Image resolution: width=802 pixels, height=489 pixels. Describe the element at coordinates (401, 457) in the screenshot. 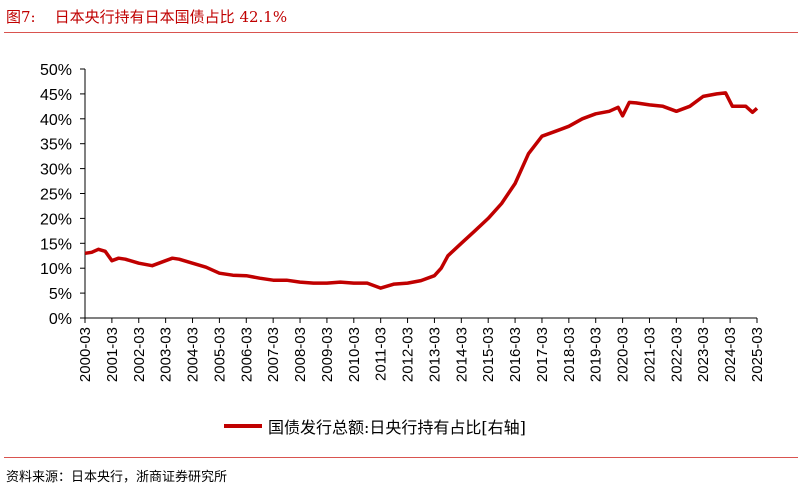

I see `bottom-divider` at that location.